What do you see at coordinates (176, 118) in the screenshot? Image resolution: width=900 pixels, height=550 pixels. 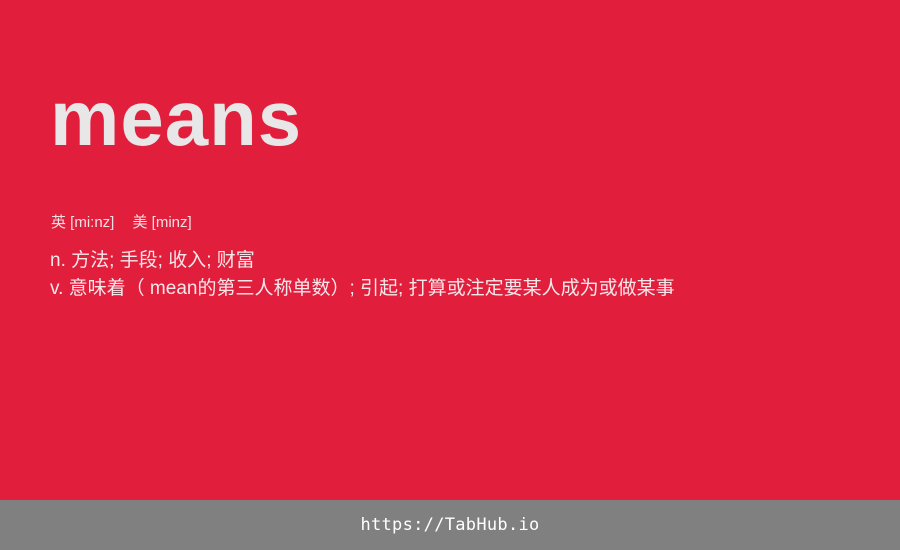 I see `headword: means` at bounding box center [176, 118].